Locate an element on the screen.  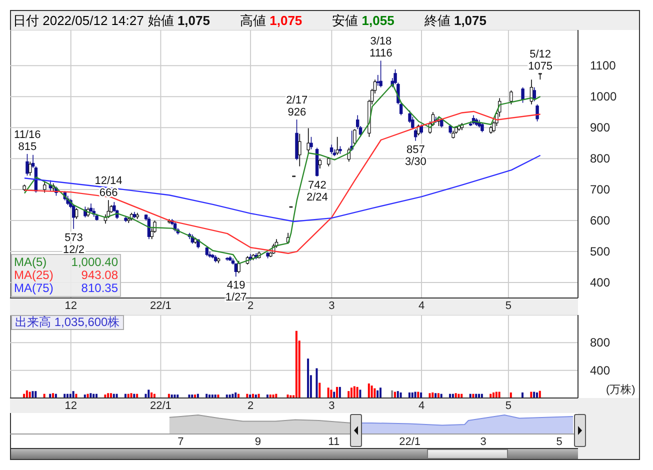
annotation: 5/12 is located at coordinates (541, 54).